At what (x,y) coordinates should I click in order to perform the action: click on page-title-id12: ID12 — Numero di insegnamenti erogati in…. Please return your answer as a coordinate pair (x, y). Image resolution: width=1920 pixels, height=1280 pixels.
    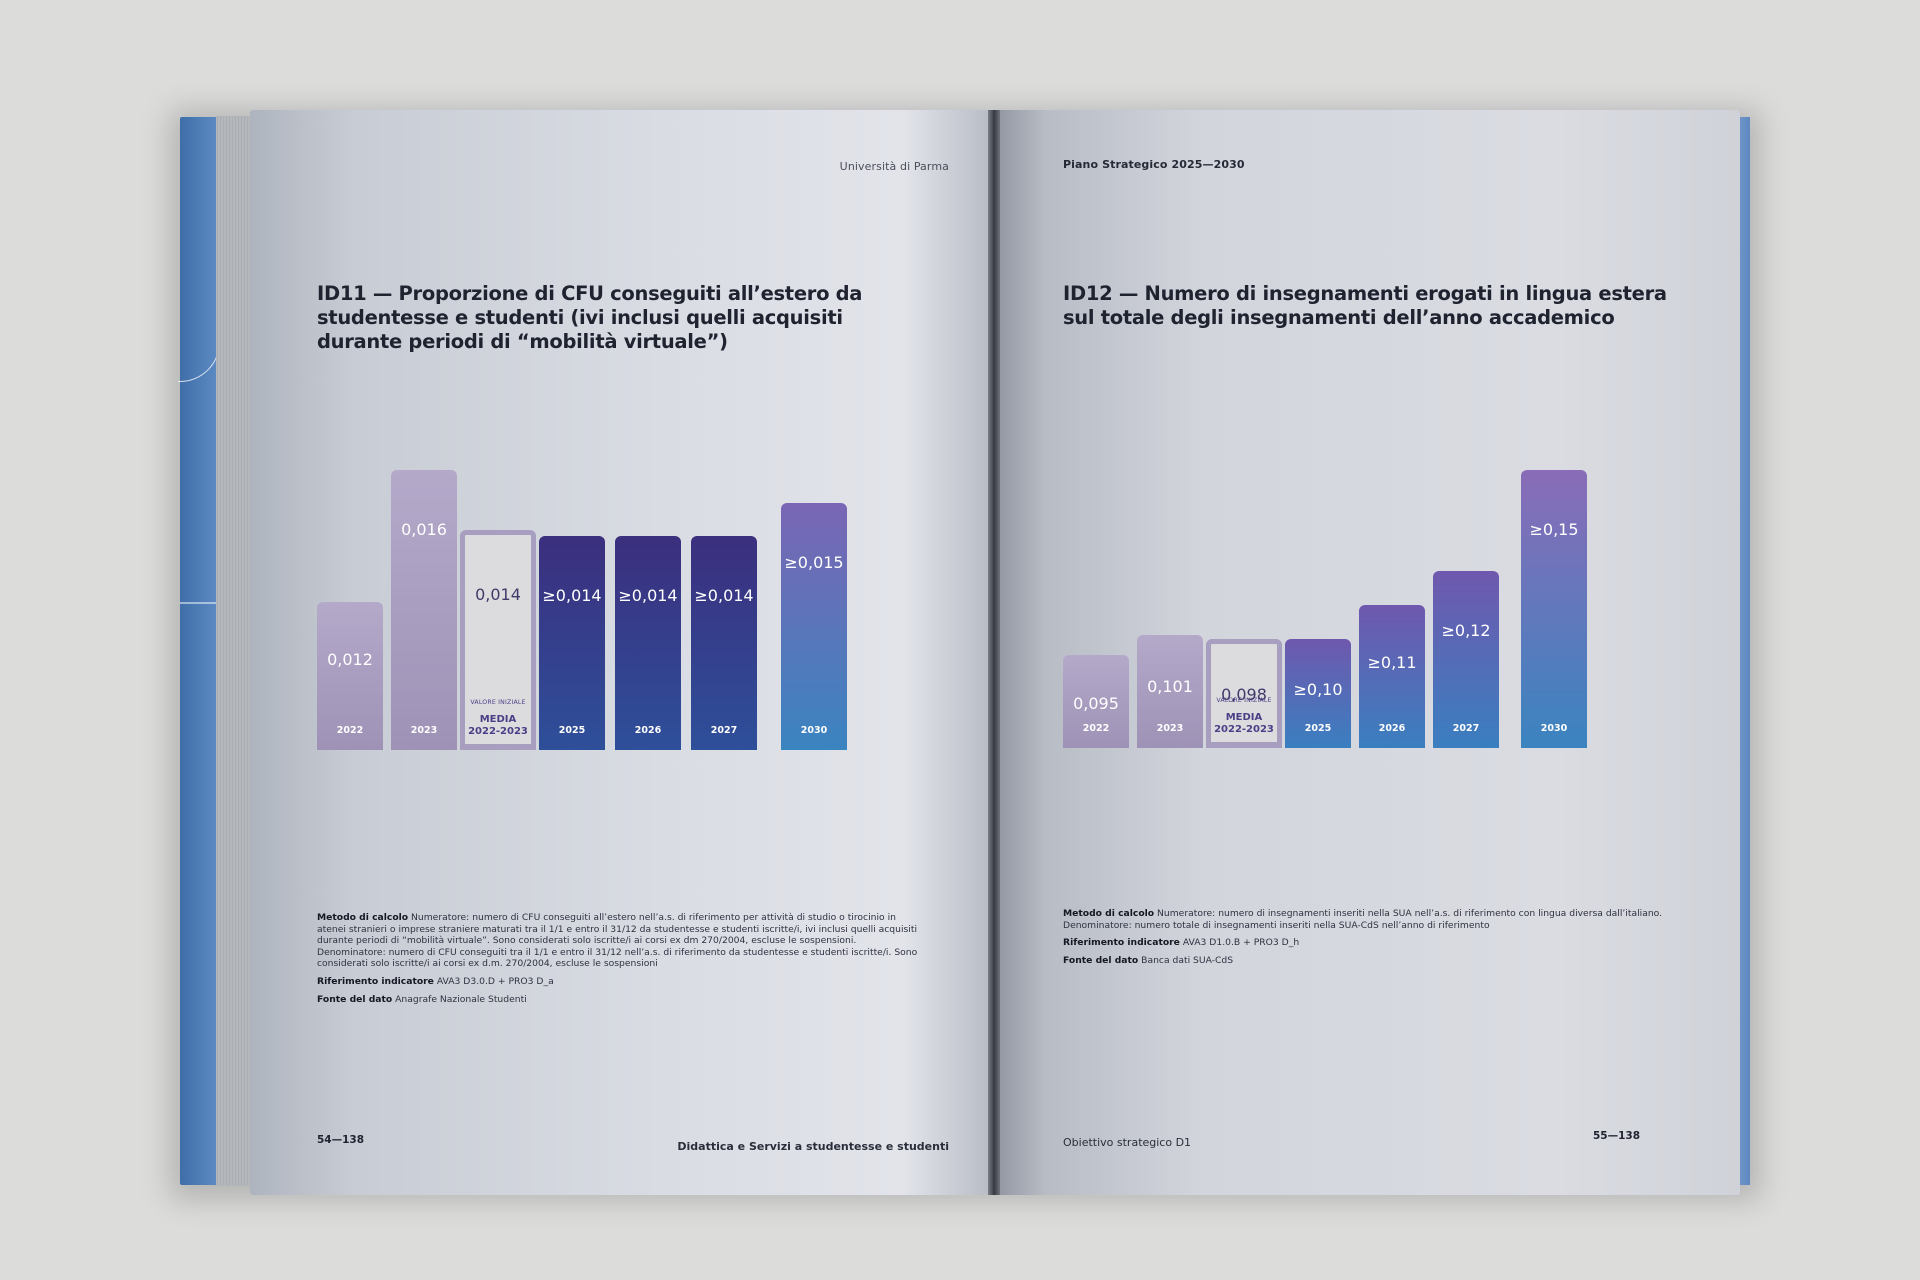
    Looking at the image, I should click on (1365, 305).